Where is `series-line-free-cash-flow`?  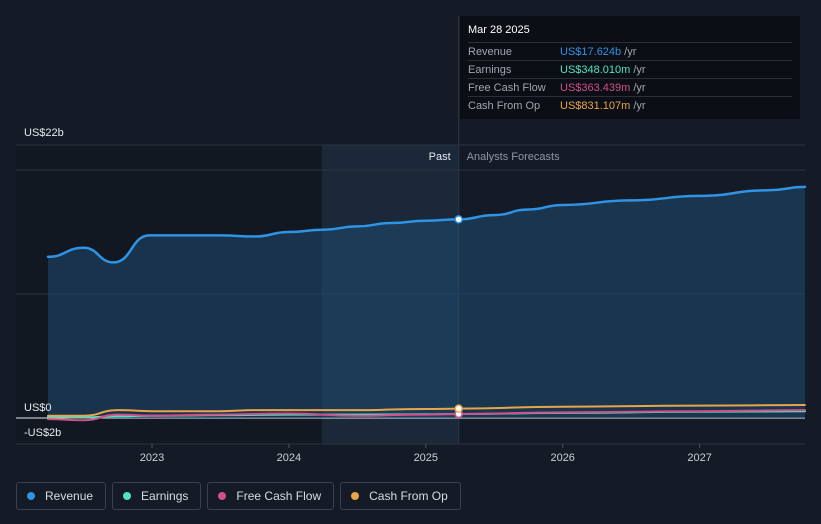 series-line-free-cash-flow is located at coordinates (426, 415).